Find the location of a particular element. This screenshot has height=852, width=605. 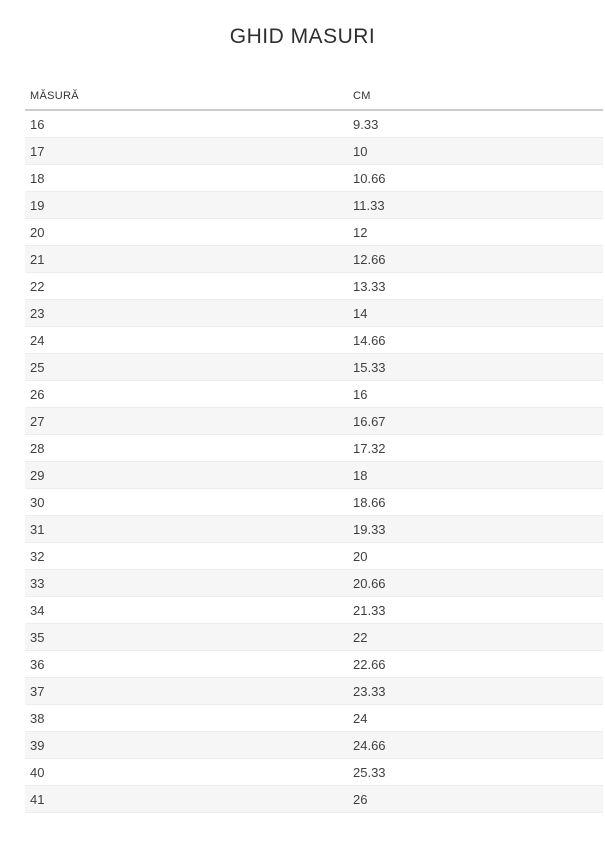

table-row: 27 16.67 is located at coordinates (314, 421).